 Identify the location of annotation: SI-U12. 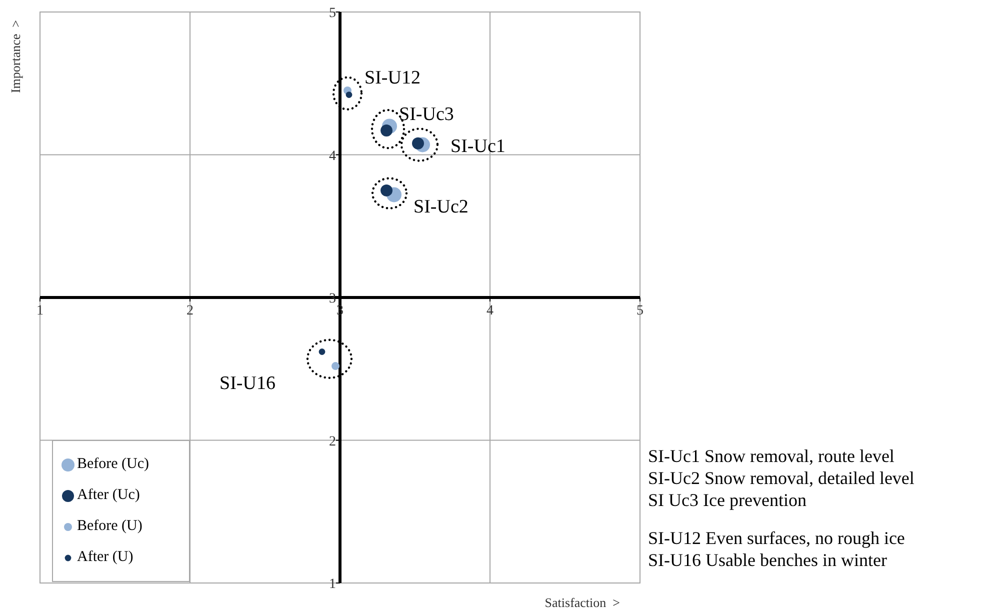
(392, 77).